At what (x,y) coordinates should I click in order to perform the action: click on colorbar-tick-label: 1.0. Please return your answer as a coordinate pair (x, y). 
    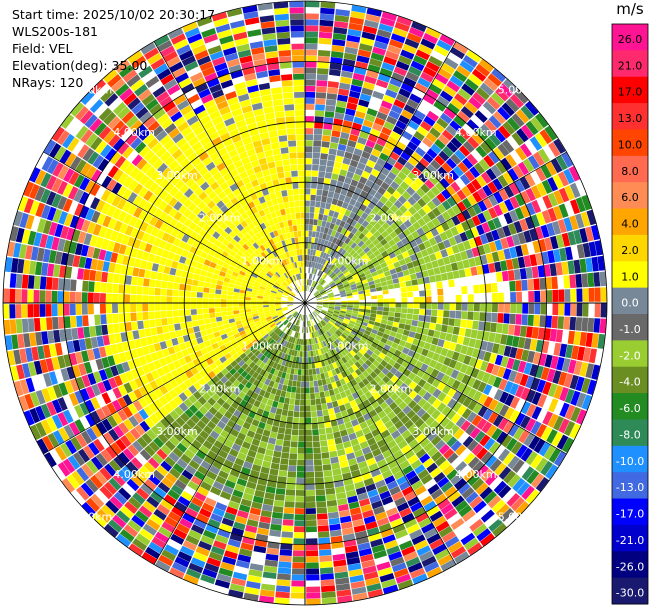
    Looking at the image, I should click on (630, 276).